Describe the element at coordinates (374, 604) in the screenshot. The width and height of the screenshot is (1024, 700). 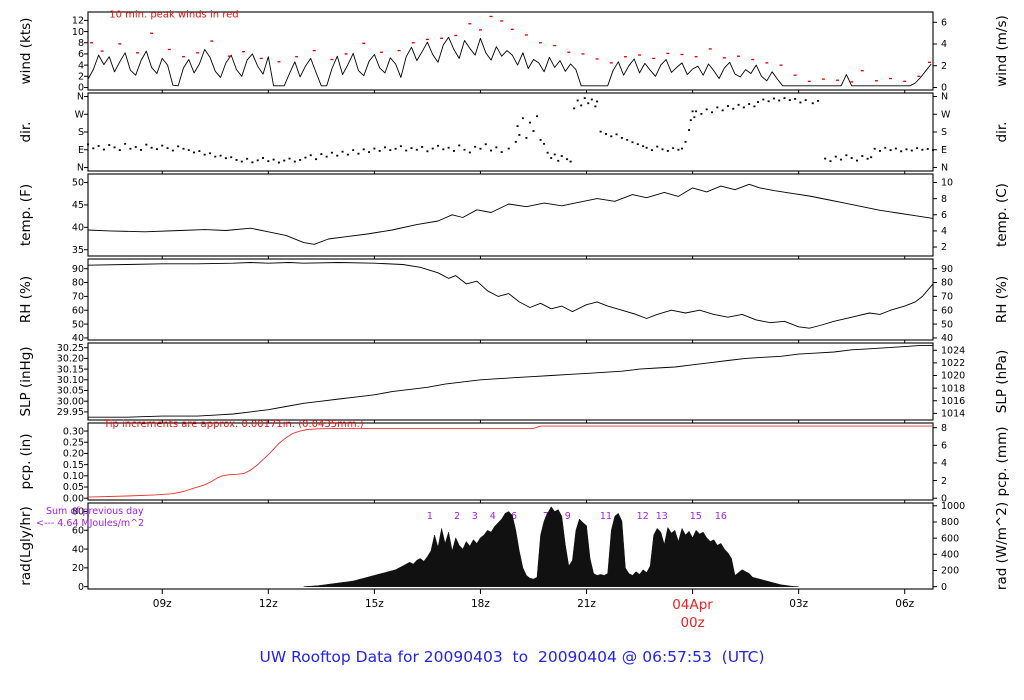
I see `x-tick-label: 15z` at that location.